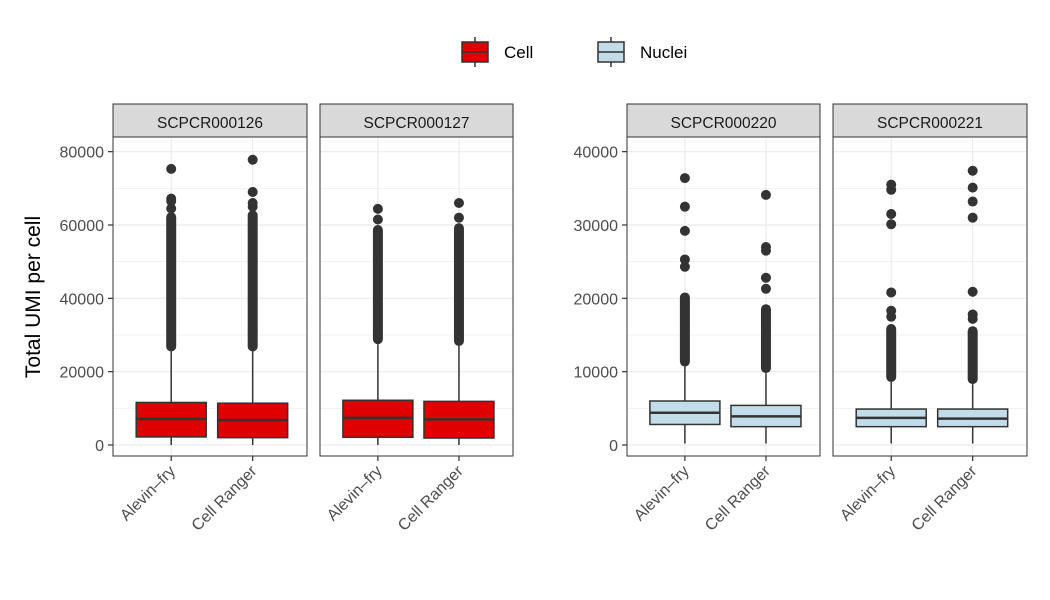 This screenshot has width=1050, height=600. Describe the element at coordinates (663, 52) in the screenshot. I see `legend-label-nuclei: Nuclei` at that location.